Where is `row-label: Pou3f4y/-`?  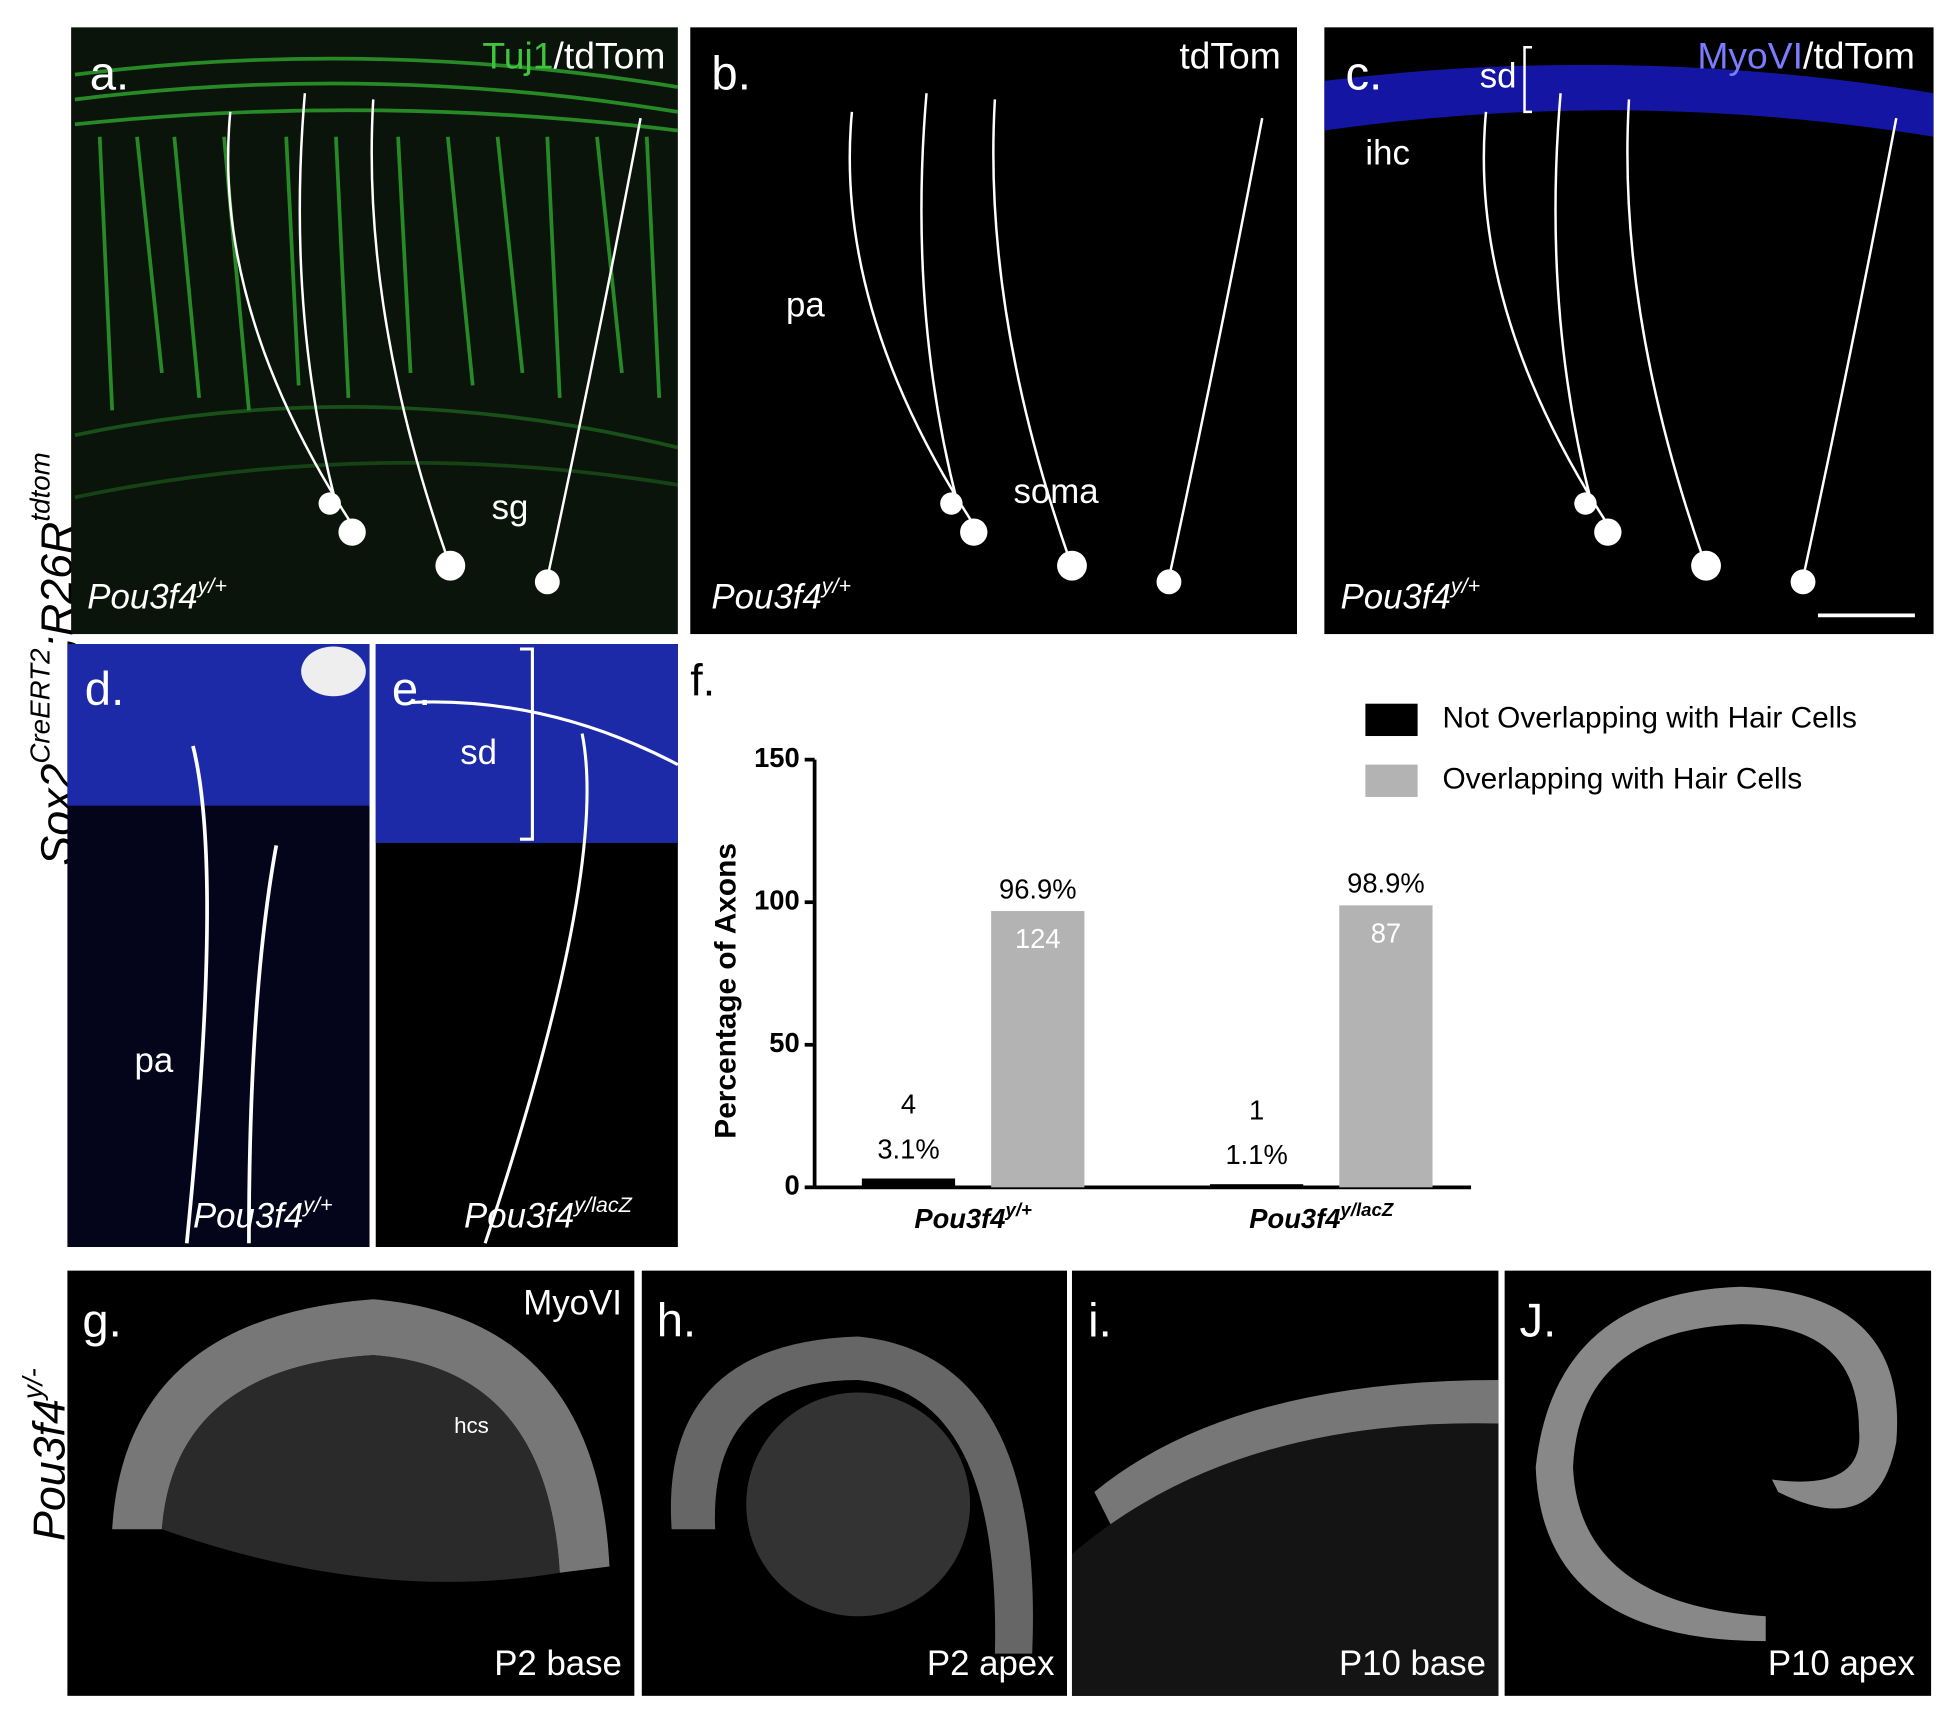
row-label: Pou3f4y/- is located at coordinates (45, 1454).